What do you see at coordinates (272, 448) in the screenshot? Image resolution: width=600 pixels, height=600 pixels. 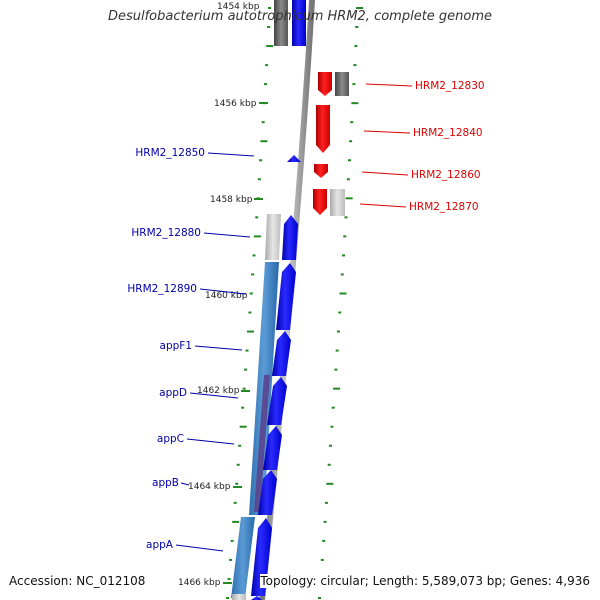 I see `gene-arrow-appc` at bounding box center [272, 448].